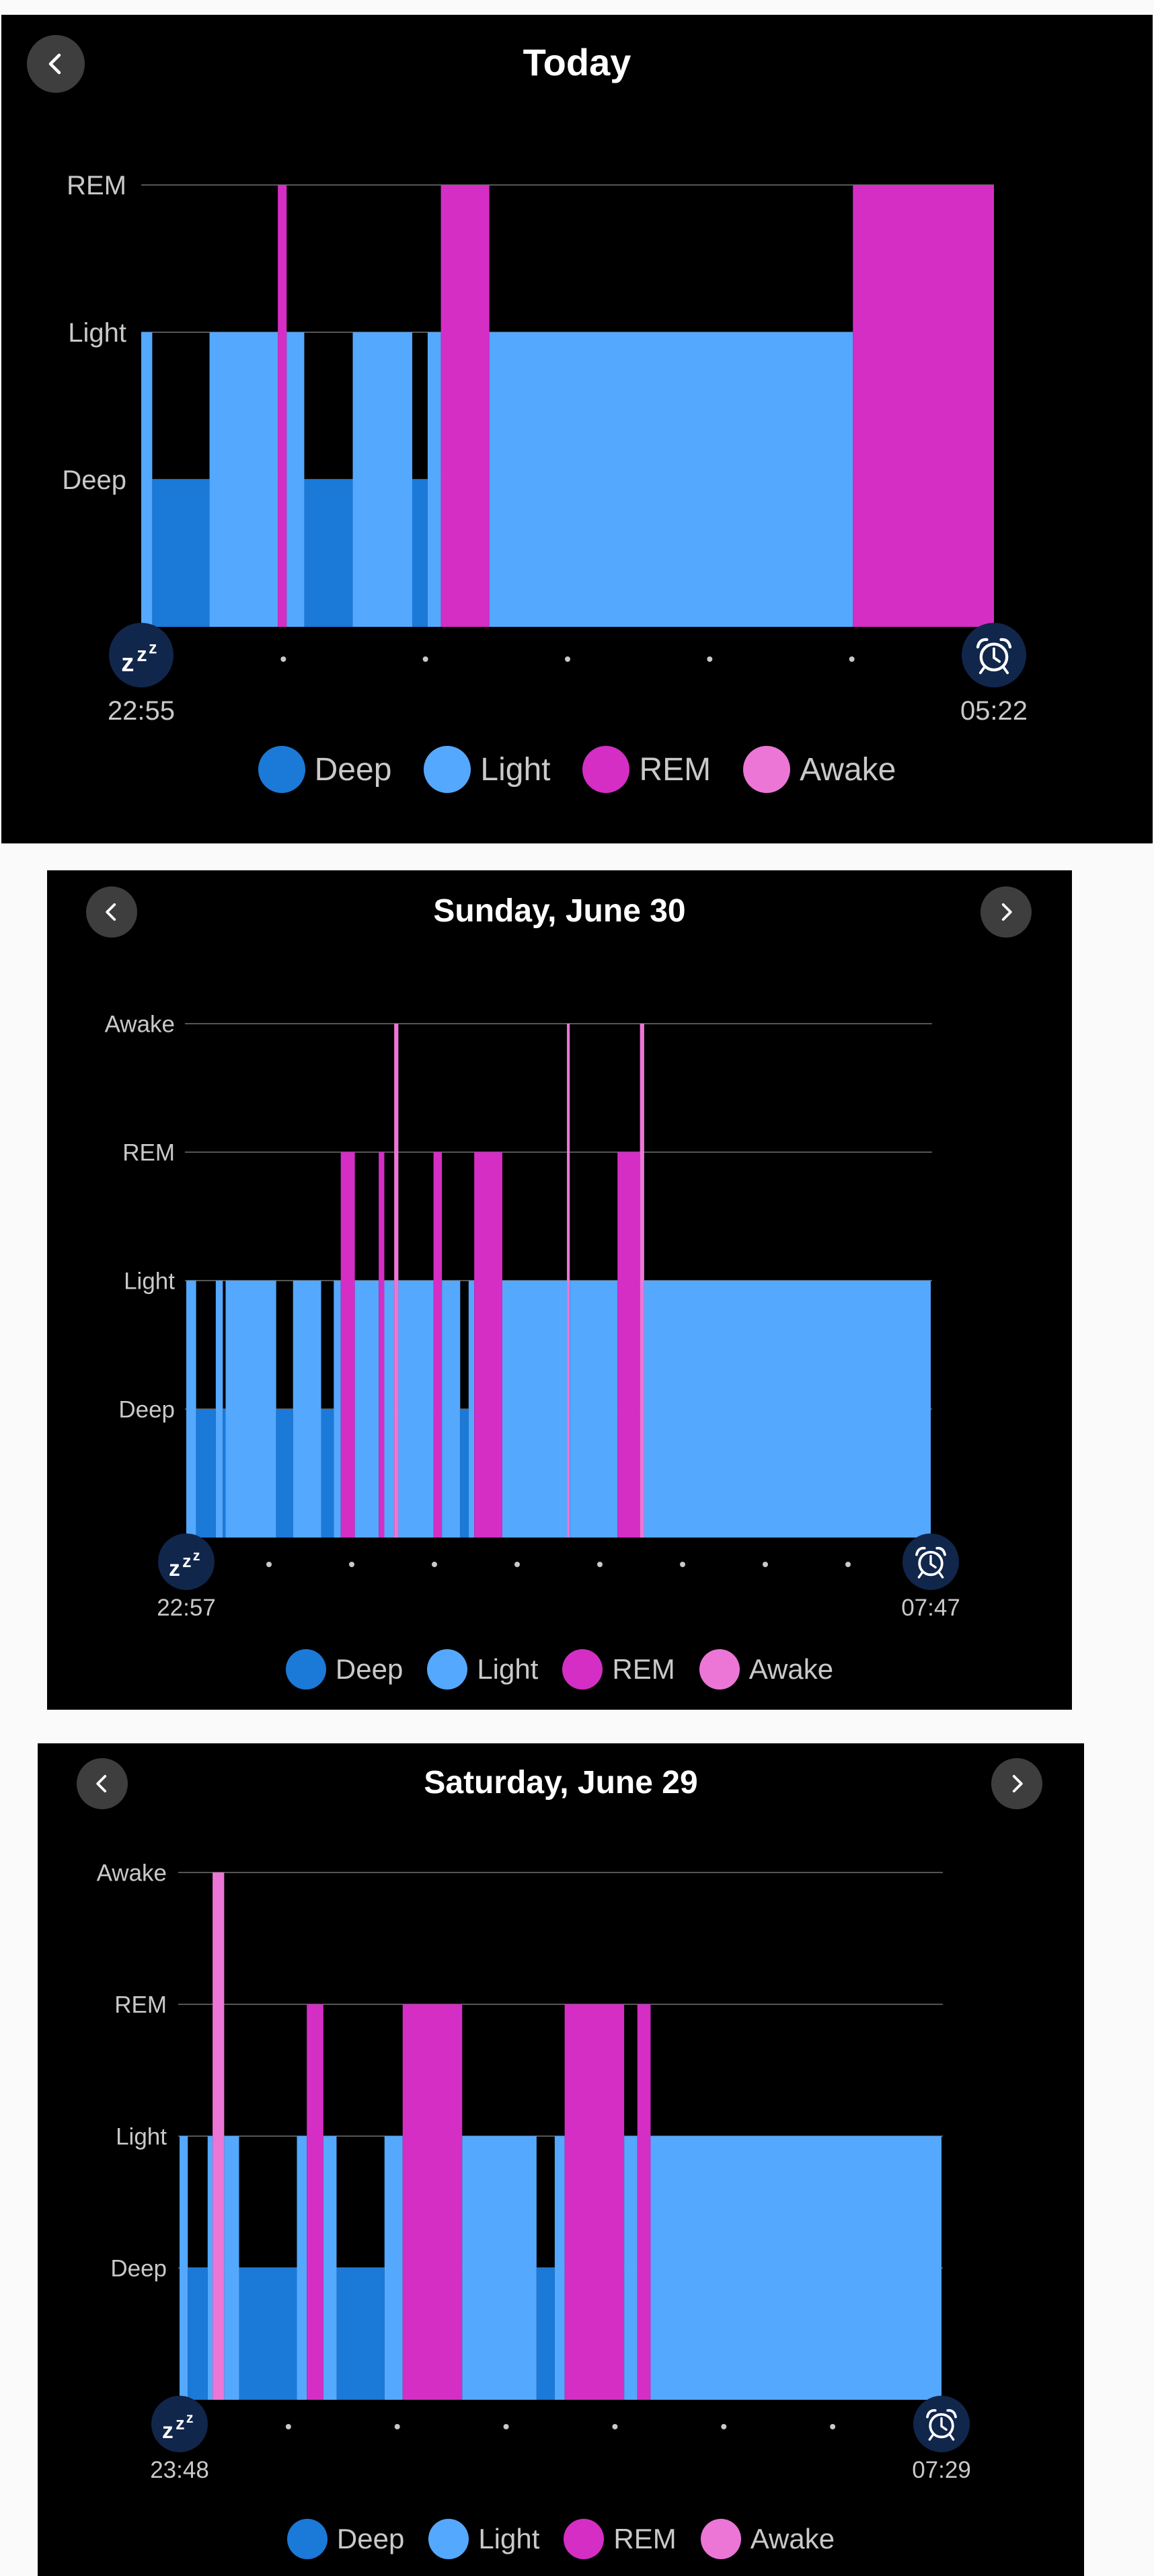 The height and width of the screenshot is (2576, 1154). I want to click on chevron-left-icon, so click(111, 912).